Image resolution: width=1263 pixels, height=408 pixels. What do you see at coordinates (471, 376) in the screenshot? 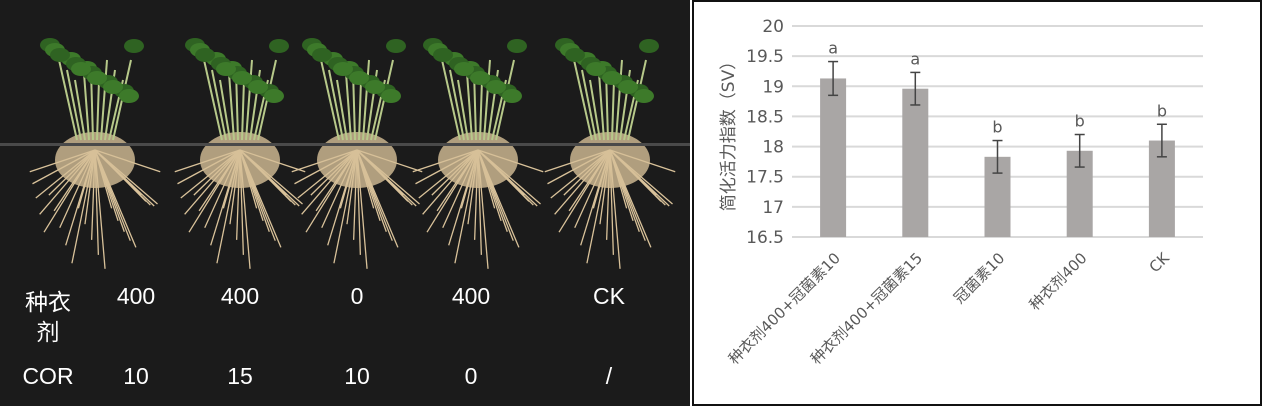
I see `row2-value: 0` at bounding box center [471, 376].